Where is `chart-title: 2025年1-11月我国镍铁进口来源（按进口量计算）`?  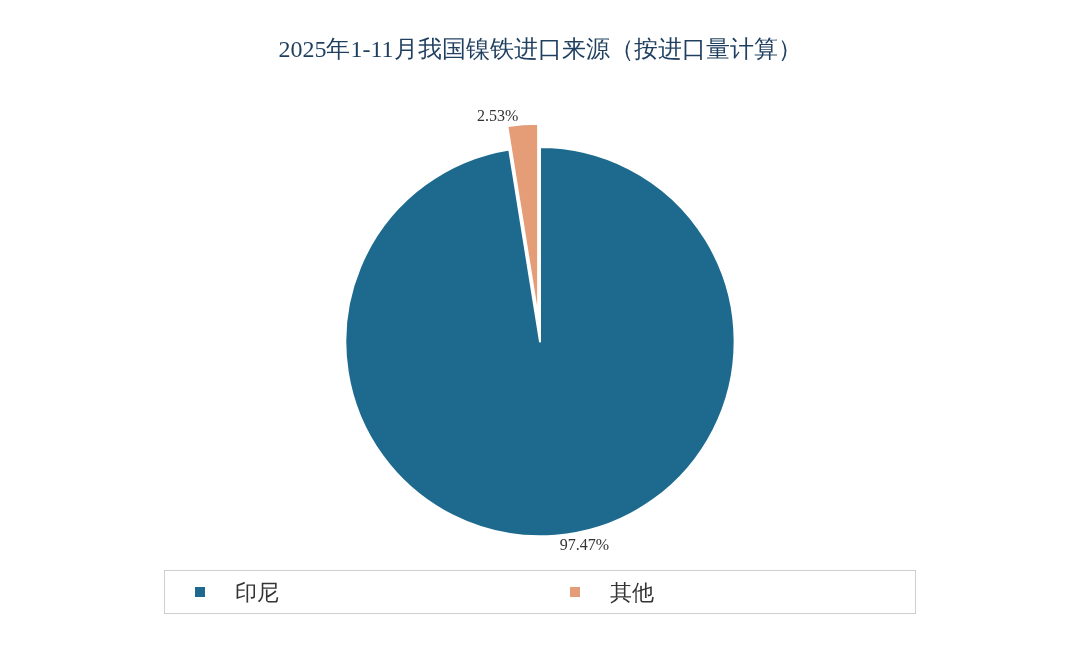 chart-title: 2025年1-11月我国镍铁进口来源（按进口量计算） is located at coordinates (540, 48).